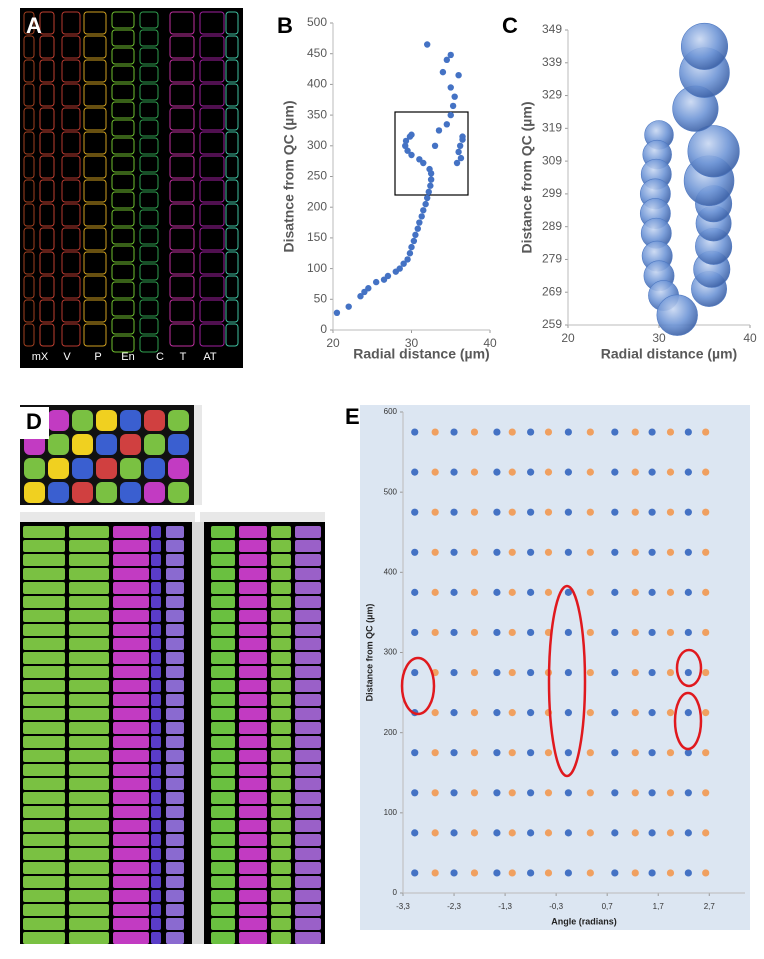  What do you see at coordinates (677, 315) in the screenshot?
I see `bubble` at bounding box center [677, 315].